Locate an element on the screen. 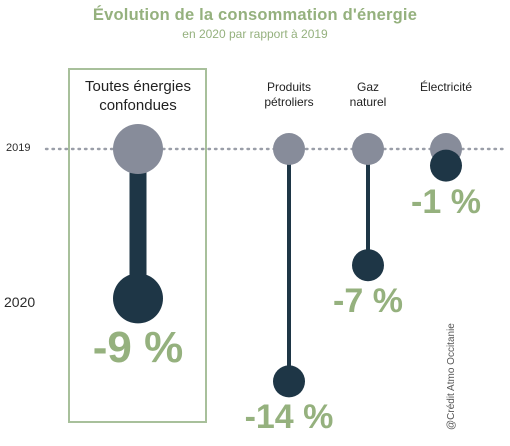 This screenshot has width=510, height=446. credit-text: @Crédit Atmo Occitanie is located at coordinates (451, 376).